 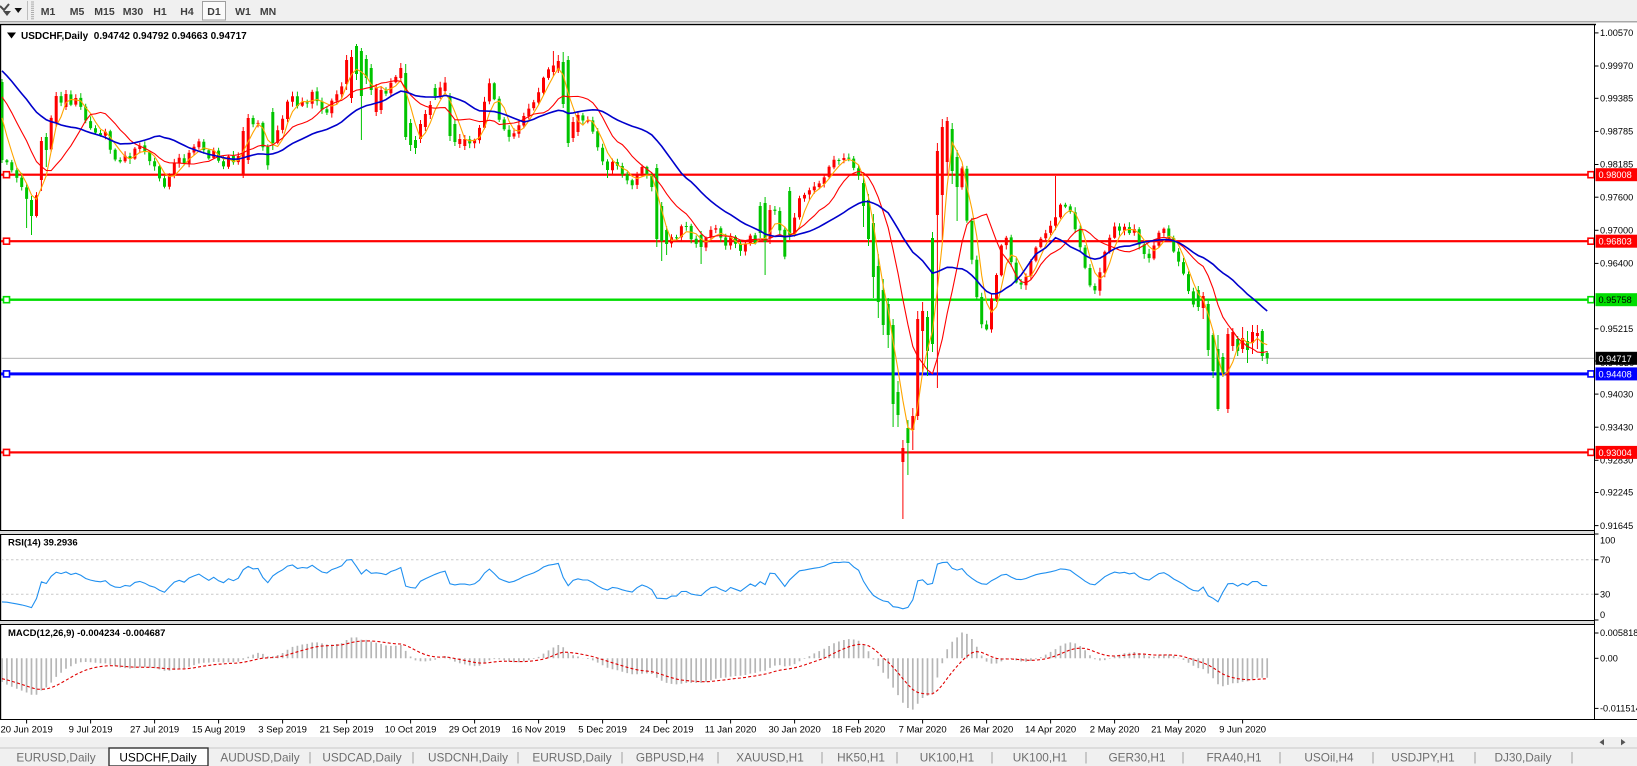 What do you see at coordinates (1136, 758) in the screenshot?
I see `svg-text: GER30,H1` at bounding box center [1136, 758].